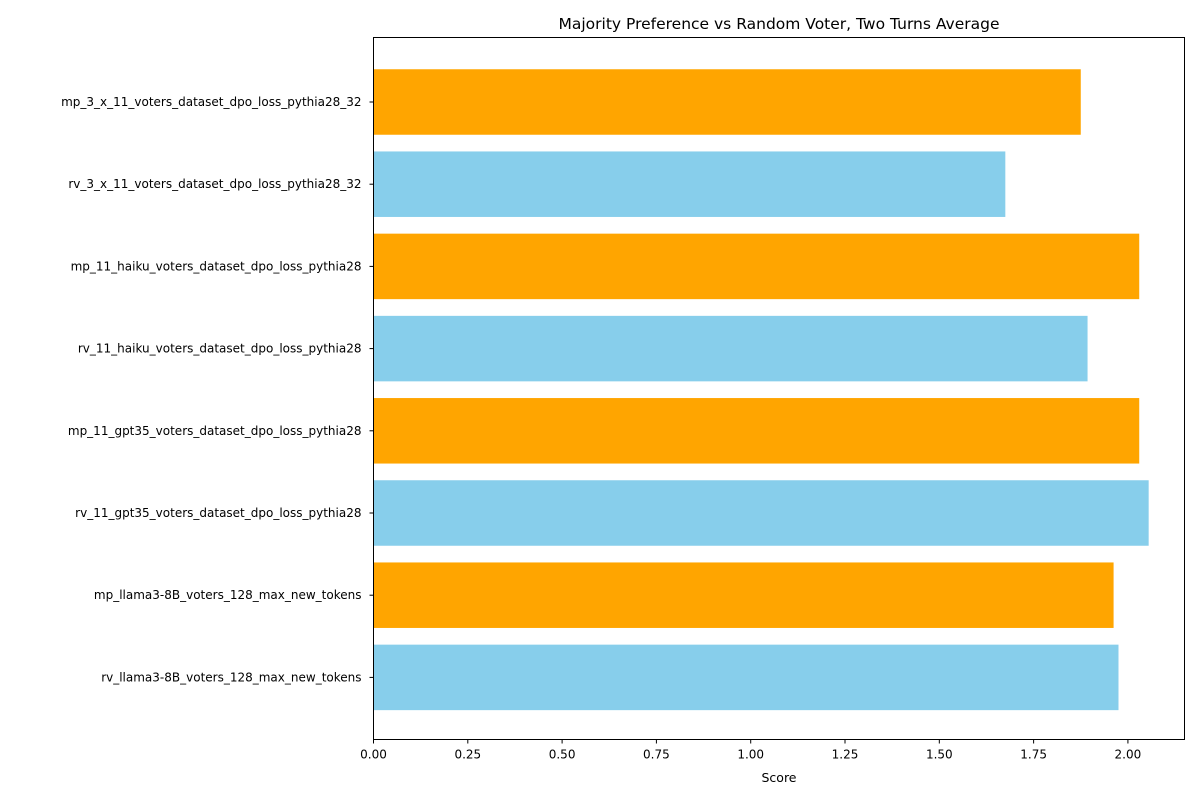 The image size is (1200, 800). What do you see at coordinates (750, 755) in the screenshot?
I see `x-tick-label: 1.00` at bounding box center [750, 755].